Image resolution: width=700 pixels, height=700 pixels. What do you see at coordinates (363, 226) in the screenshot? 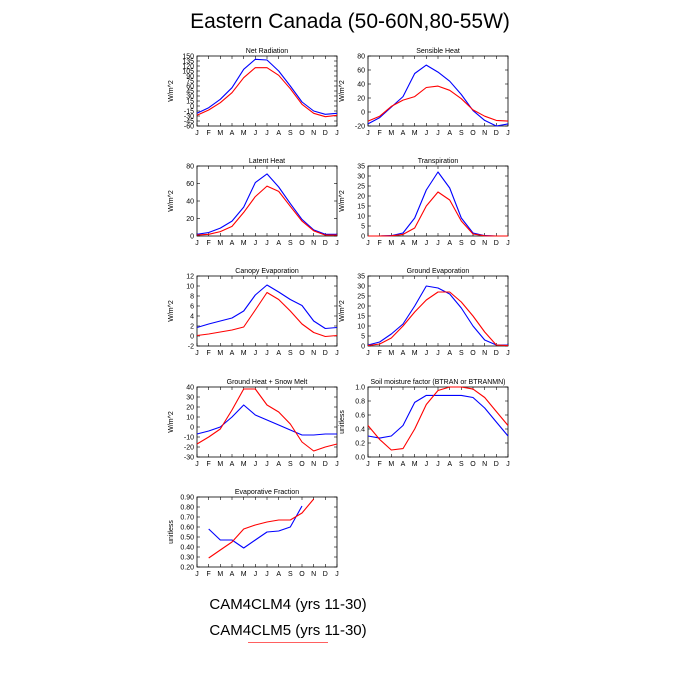
I see `y-tick-label: 5` at bounding box center [363, 226].